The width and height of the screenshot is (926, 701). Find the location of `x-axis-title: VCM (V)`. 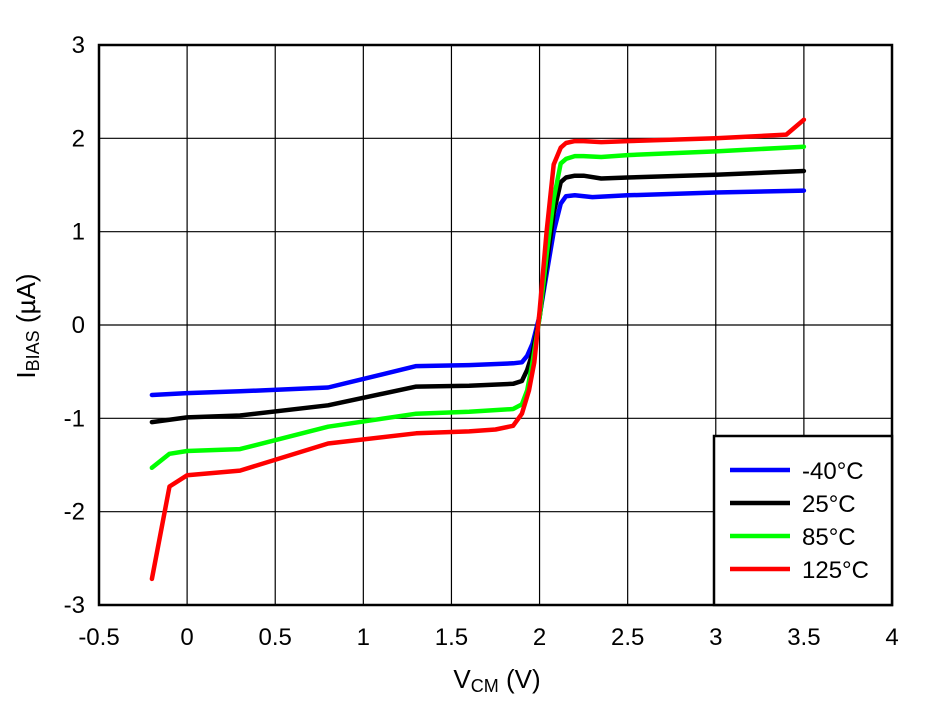

x-axis-title: VCM (V) is located at coordinates (496, 680).